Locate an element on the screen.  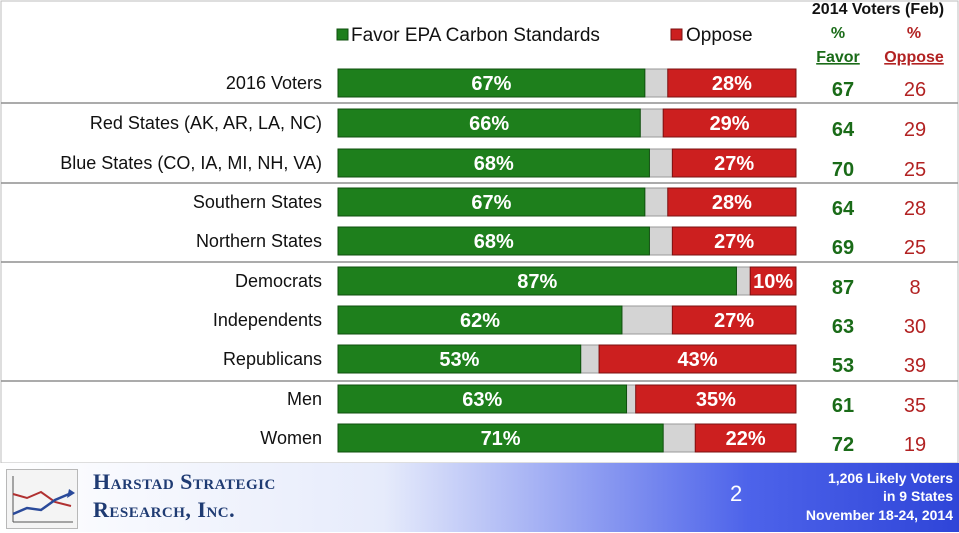
legend-favor-swatch is located at coordinates (342, 34).